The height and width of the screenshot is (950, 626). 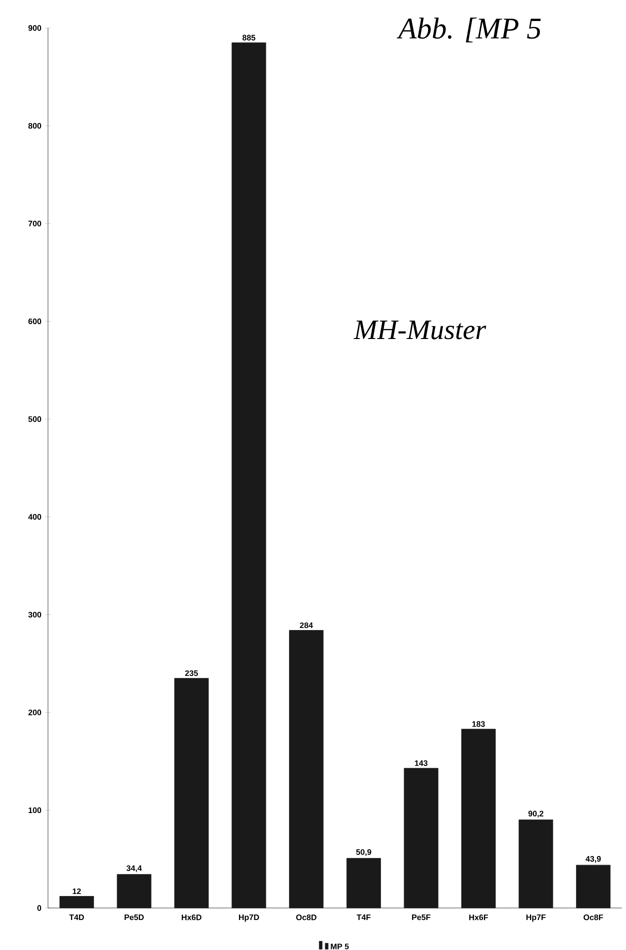 I want to click on data-label: 90,2, so click(x=536, y=814).